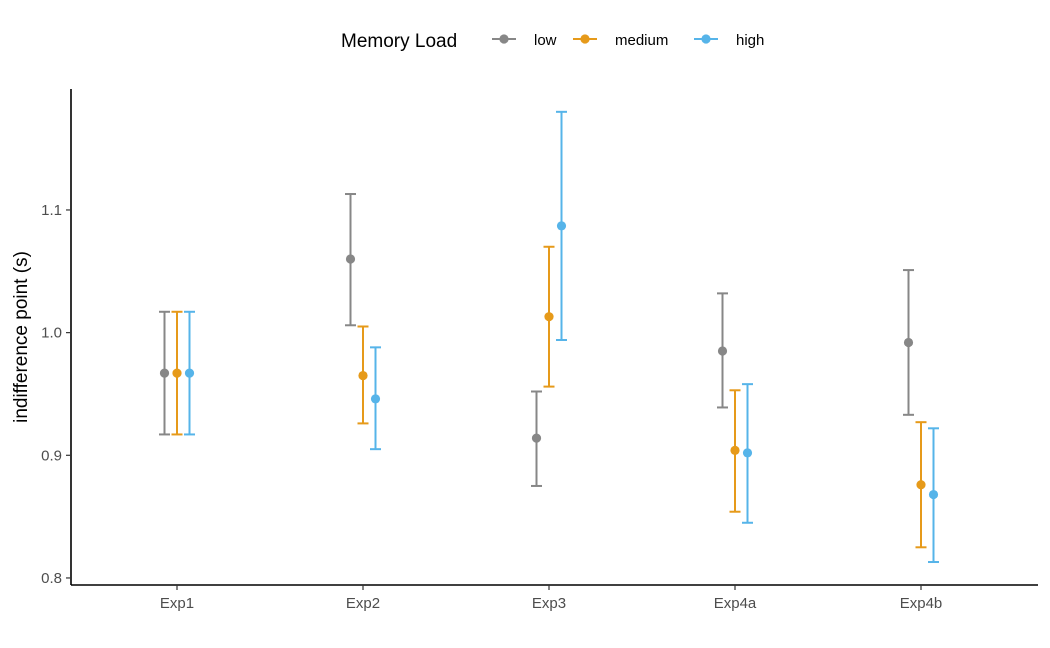 The height and width of the screenshot is (648, 1050). What do you see at coordinates (363, 603) in the screenshot?
I see `x-tick-label: Exp2` at bounding box center [363, 603].